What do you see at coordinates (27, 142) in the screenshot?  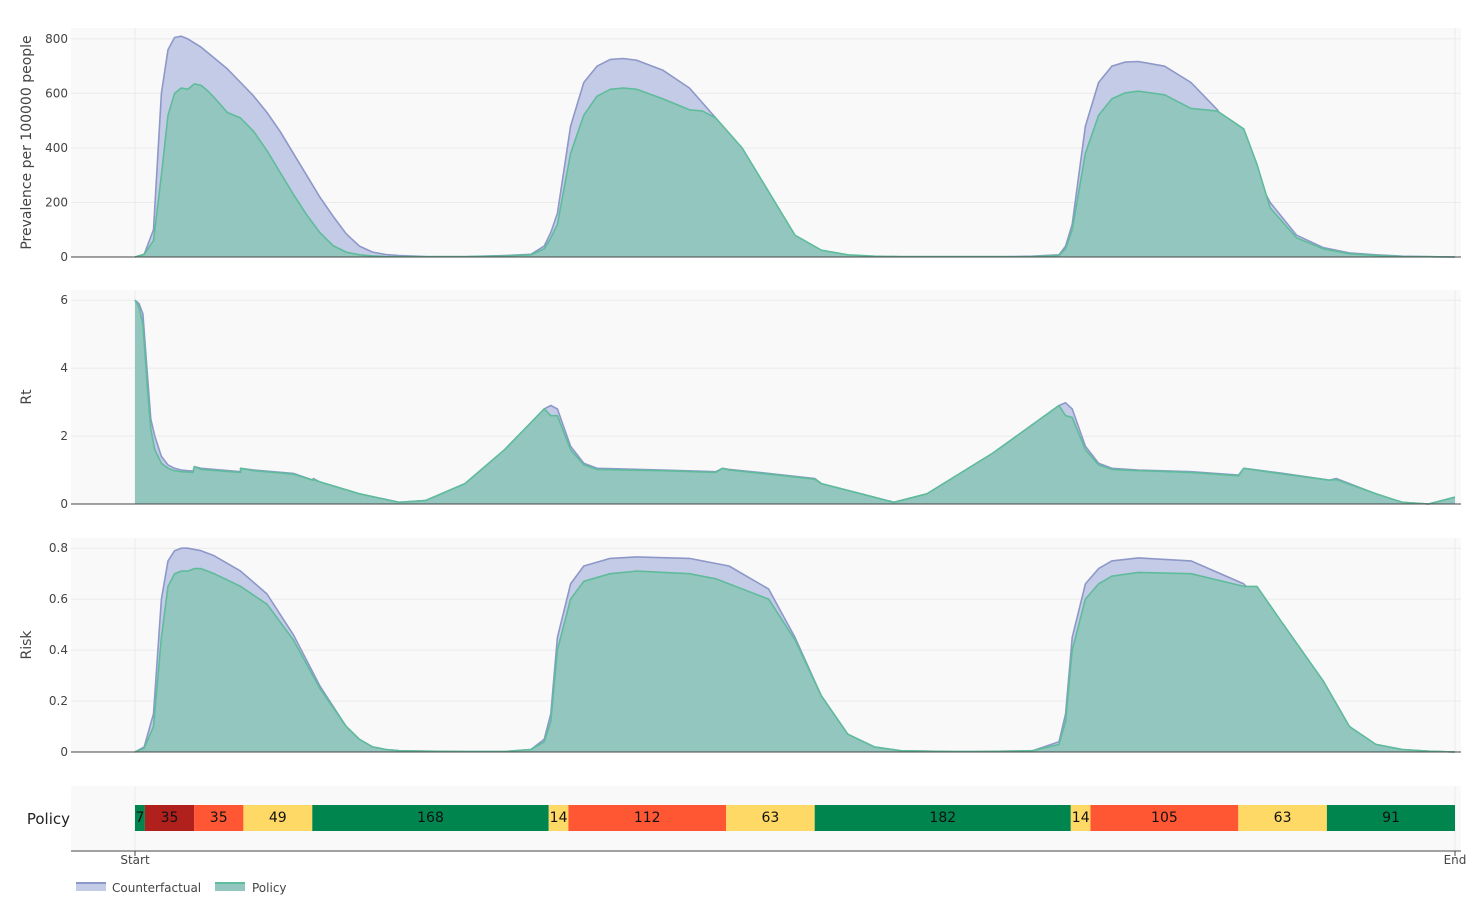 I see `prevalence-y-axis-title: Prevalence per 100000 people` at bounding box center [27, 142].